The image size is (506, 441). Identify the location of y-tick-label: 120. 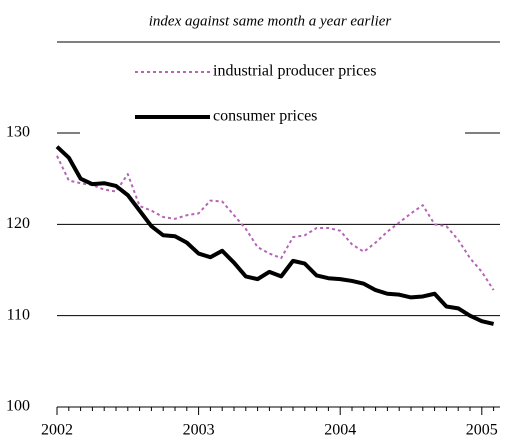
(18, 223).